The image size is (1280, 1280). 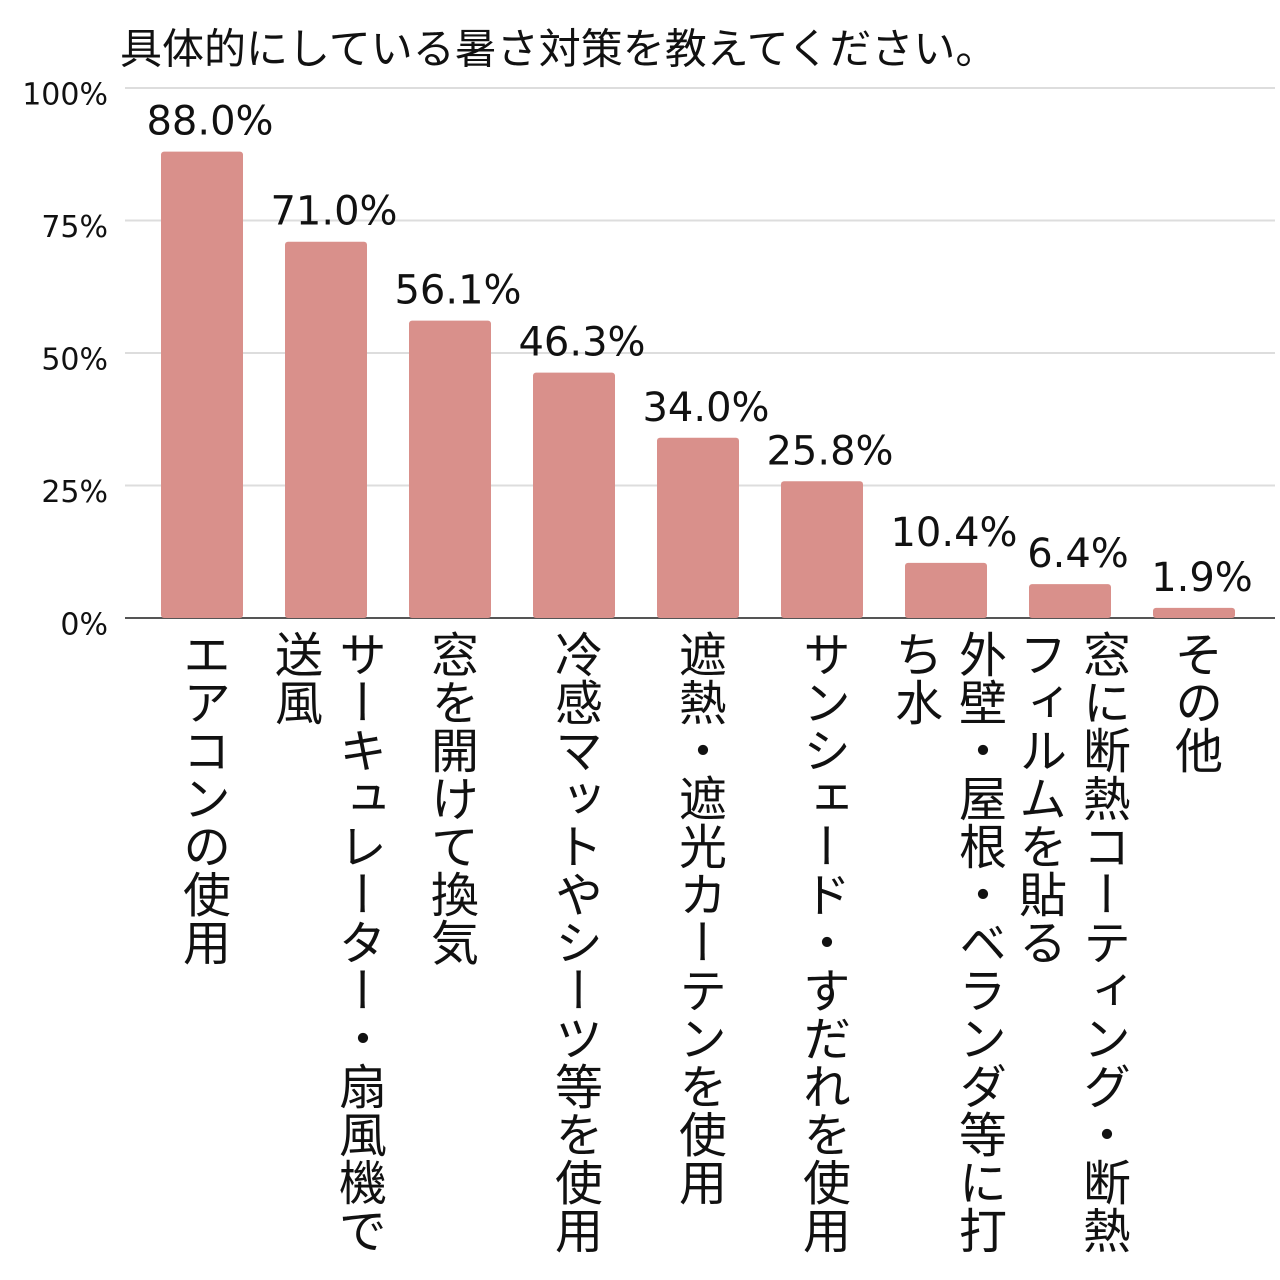 I want to click on y-tick-label: 100%, so click(x=65, y=95).